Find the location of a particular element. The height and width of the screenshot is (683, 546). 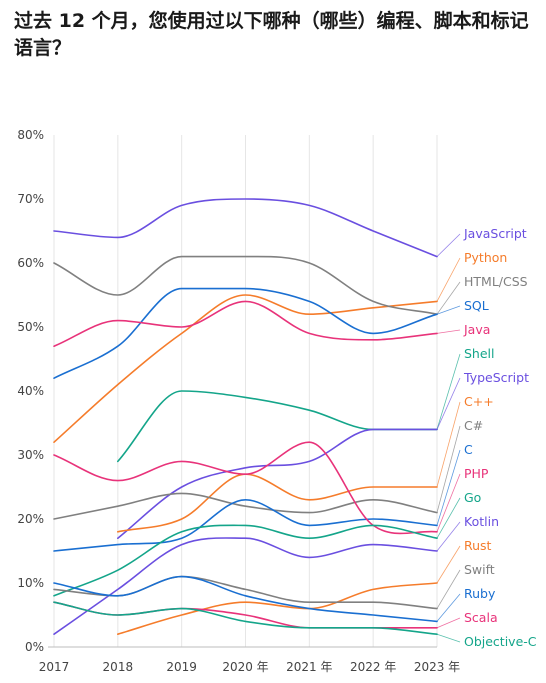

y-tick-label: 0% is located at coordinates (34, 647).